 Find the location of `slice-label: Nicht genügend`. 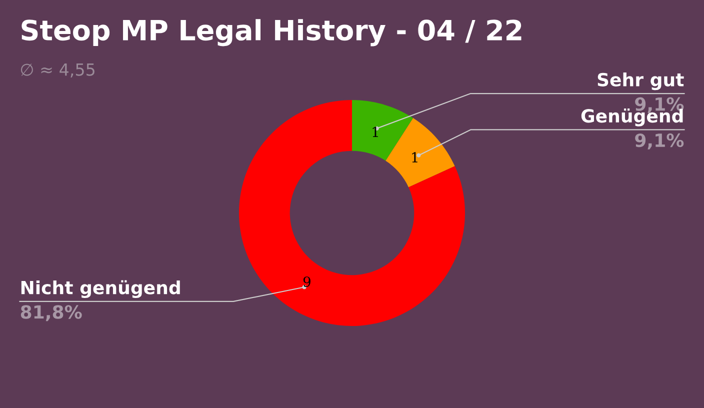

slice-label: Nicht genügend is located at coordinates (100, 289).